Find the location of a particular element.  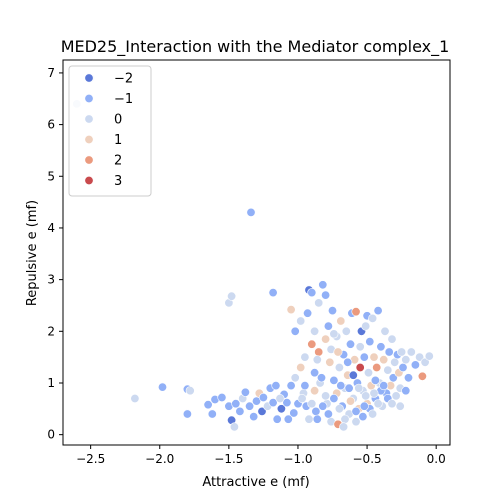

legend-label: 0 is located at coordinates (118, 120).